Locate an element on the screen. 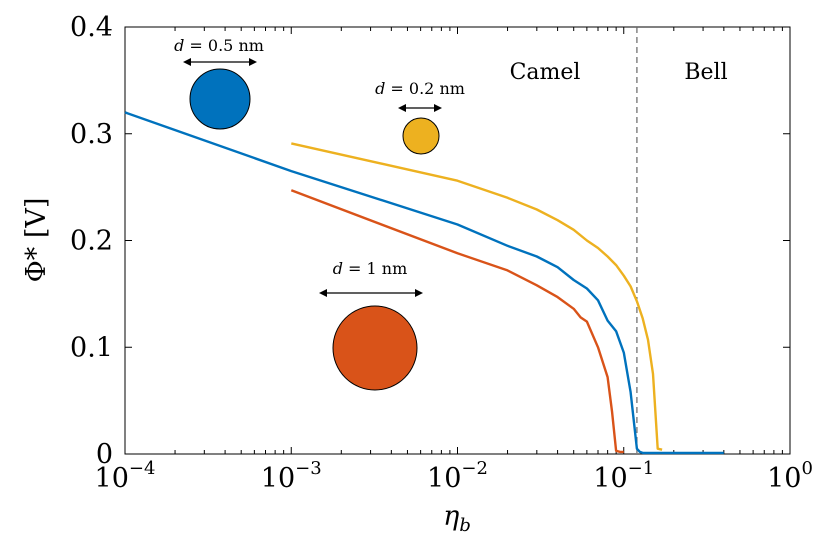  y-tick-label: 0.2 is located at coordinates (91, 241).